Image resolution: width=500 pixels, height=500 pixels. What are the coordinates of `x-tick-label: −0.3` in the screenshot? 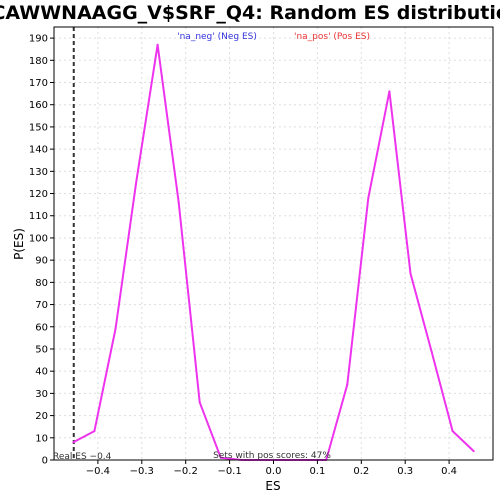 It's located at (142, 471).